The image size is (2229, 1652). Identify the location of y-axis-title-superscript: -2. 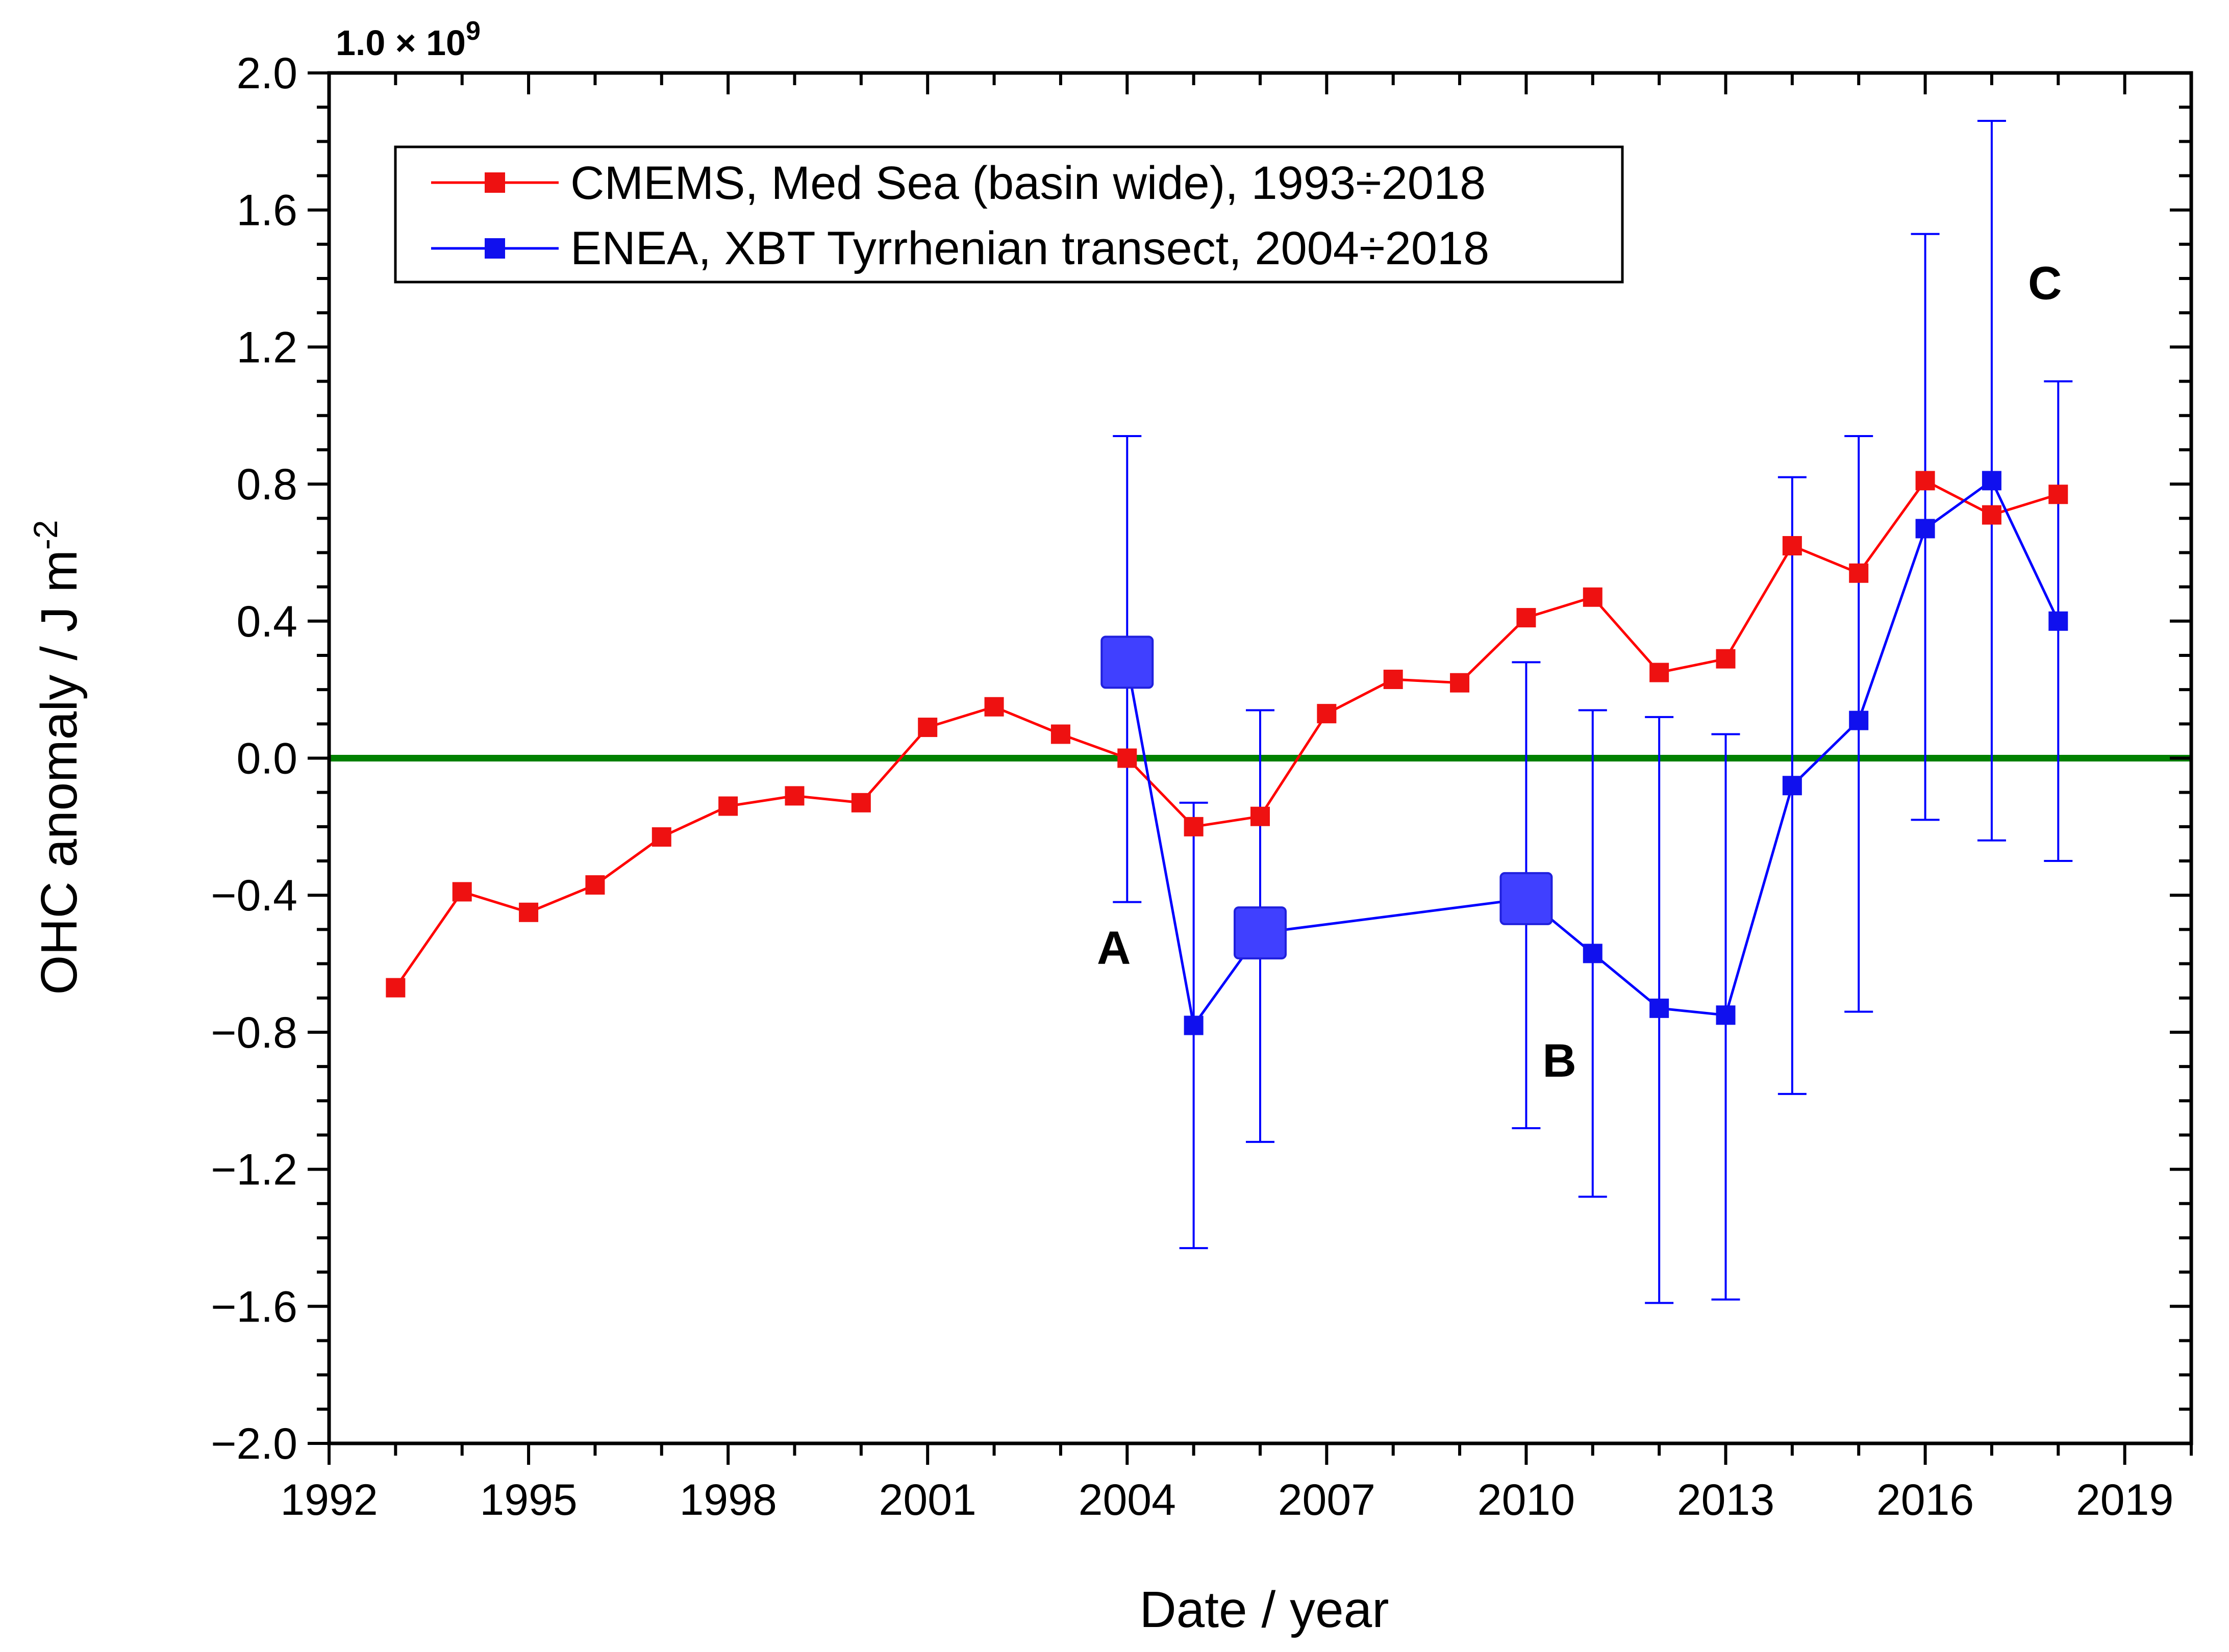
(45, 535).